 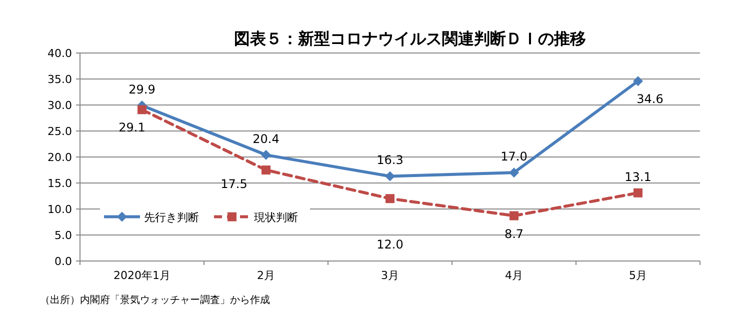 What do you see at coordinates (514, 233) in the screenshot?
I see `data-label: 8.7` at bounding box center [514, 233].